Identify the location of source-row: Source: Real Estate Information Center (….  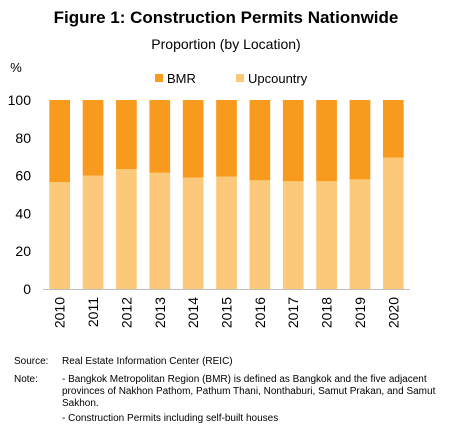
(229, 362).